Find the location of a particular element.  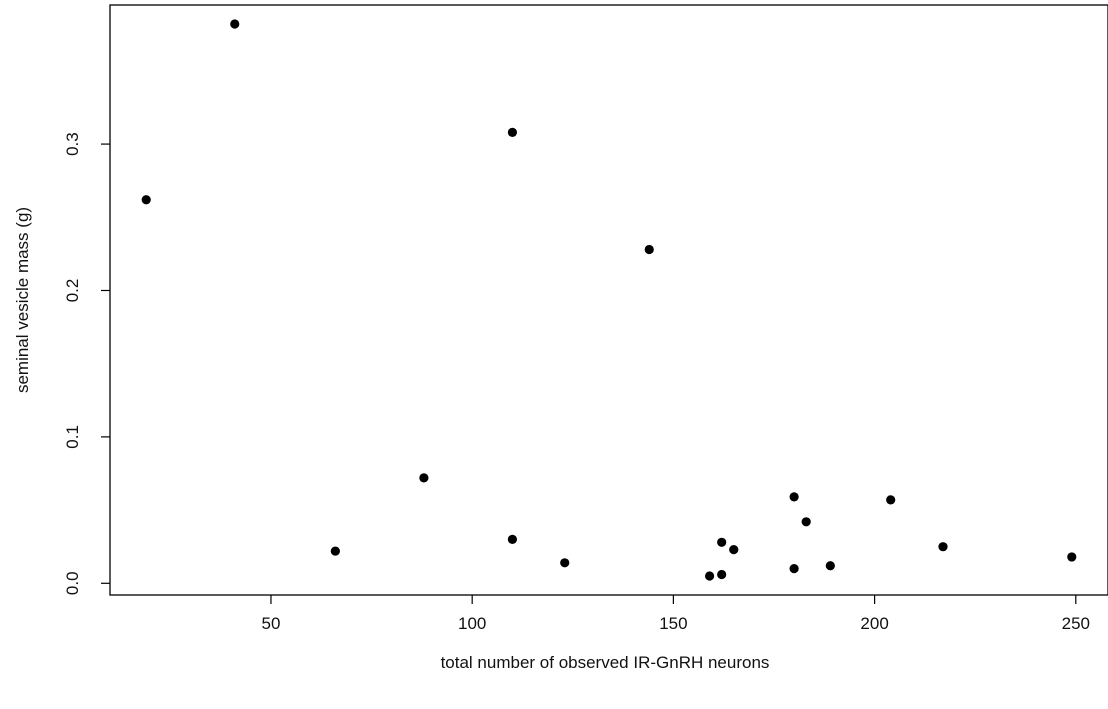

x-tick-label: 100 is located at coordinates (472, 623).